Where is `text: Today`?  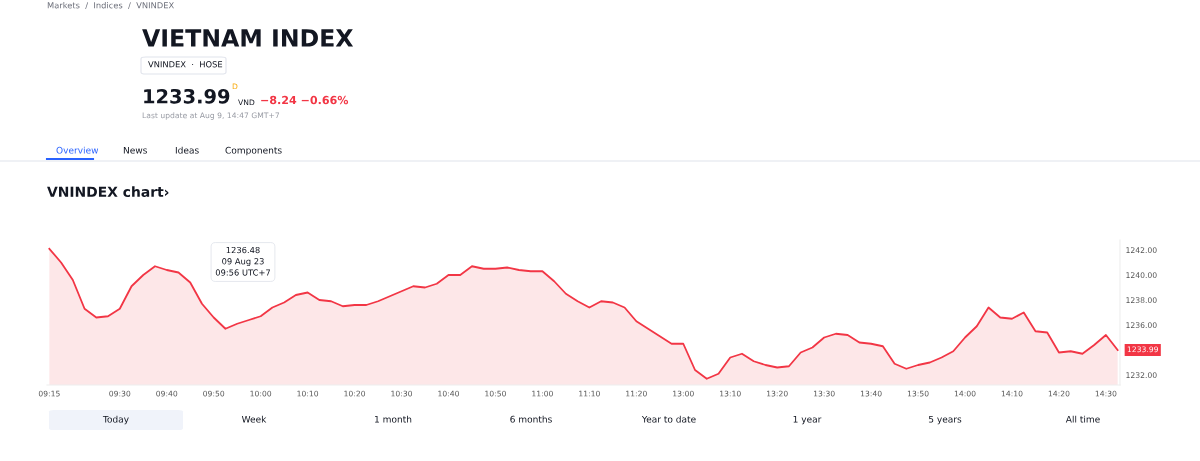 text: Today is located at coordinates (115, 420).